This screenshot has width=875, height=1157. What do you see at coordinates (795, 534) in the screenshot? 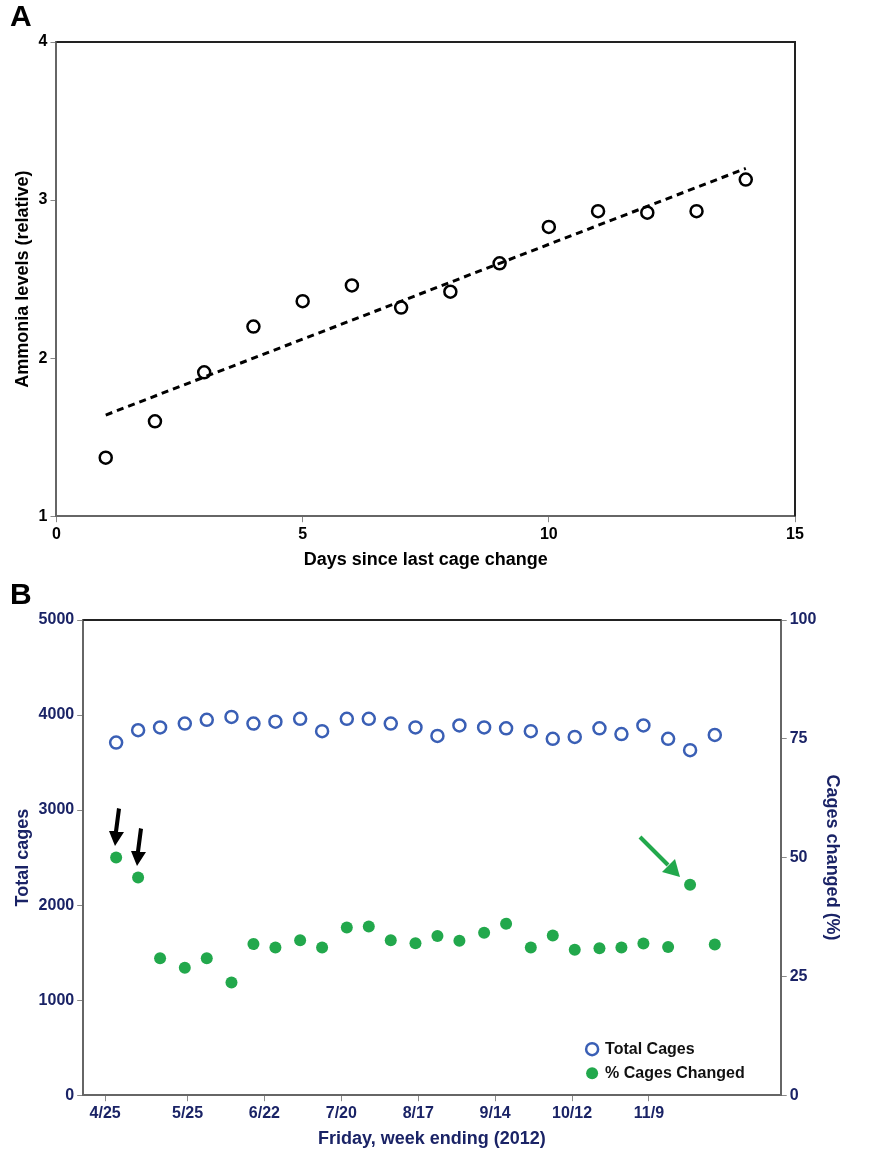
I see `x-tick-label: 15` at bounding box center [795, 534].